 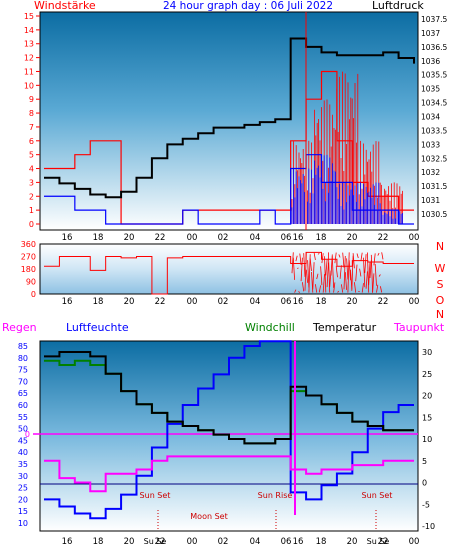 I want to click on top-left-tick: 4, so click(x=31, y=169).